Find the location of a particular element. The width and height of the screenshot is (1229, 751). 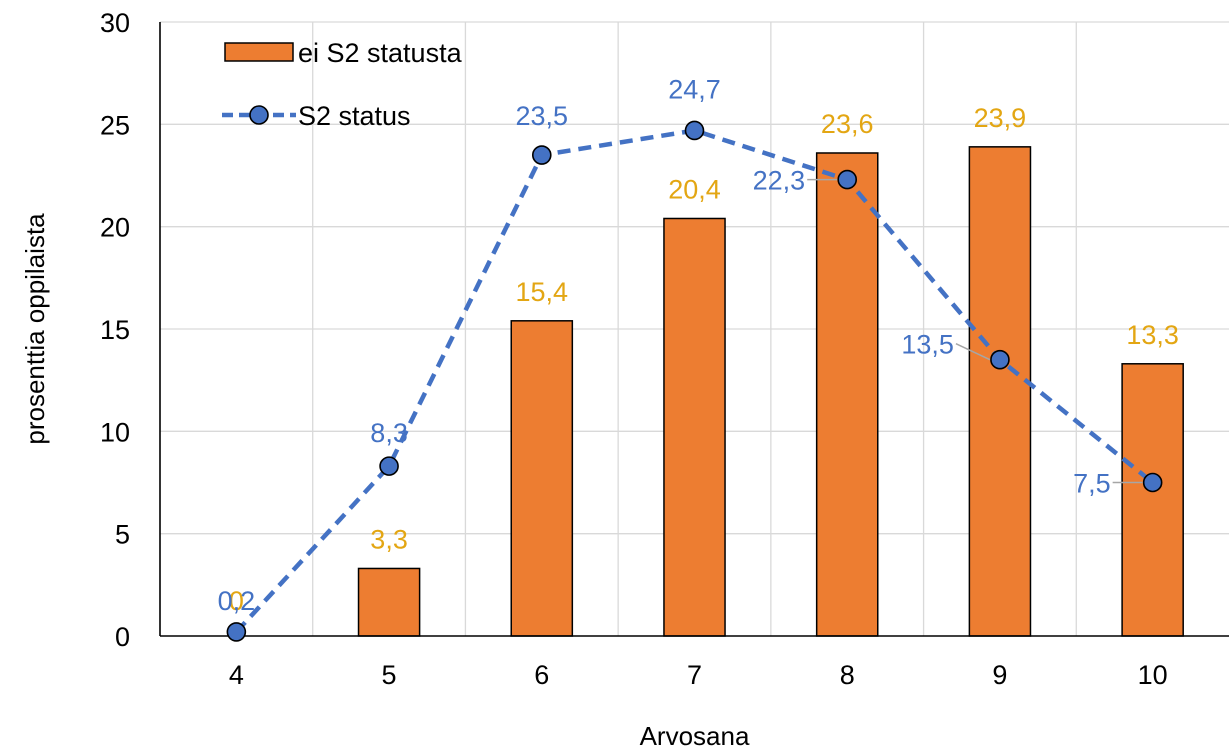

bar-data-label: 20,4 is located at coordinates (694, 189).